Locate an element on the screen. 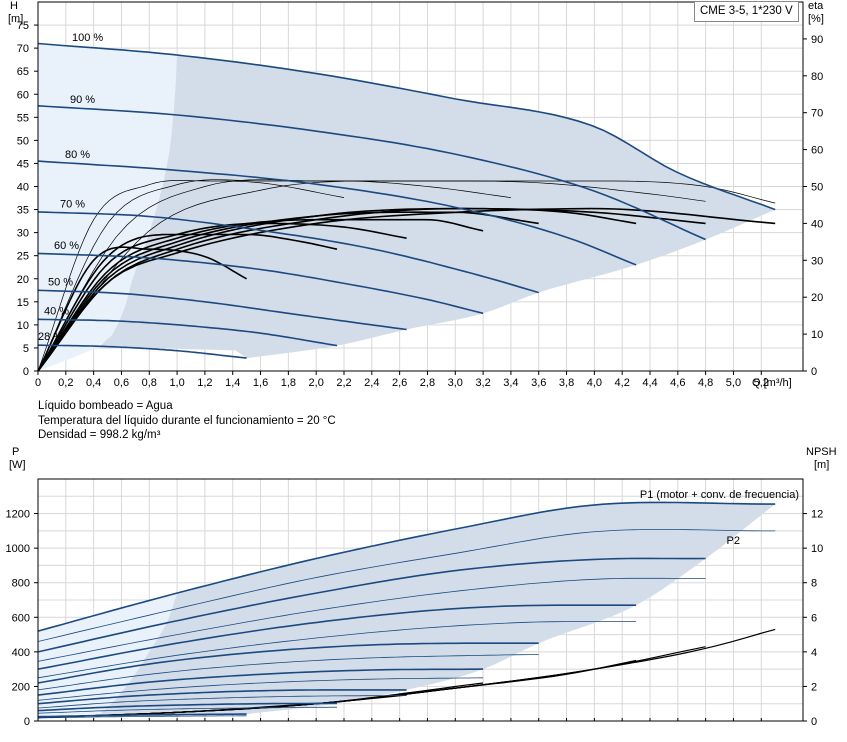 The height and width of the screenshot is (742, 847). x-tick-label: 4,4 is located at coordinates (649, 383).